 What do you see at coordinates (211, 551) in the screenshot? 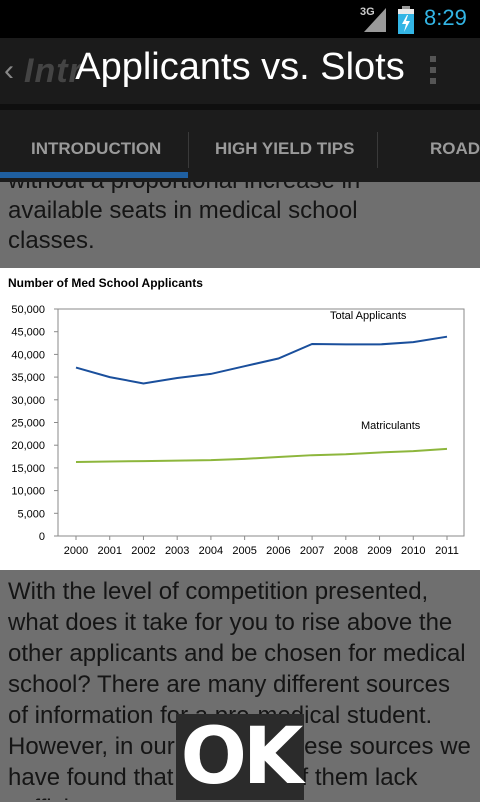
I see `x-tick-label: 2004` at bounding box center [211, 551].